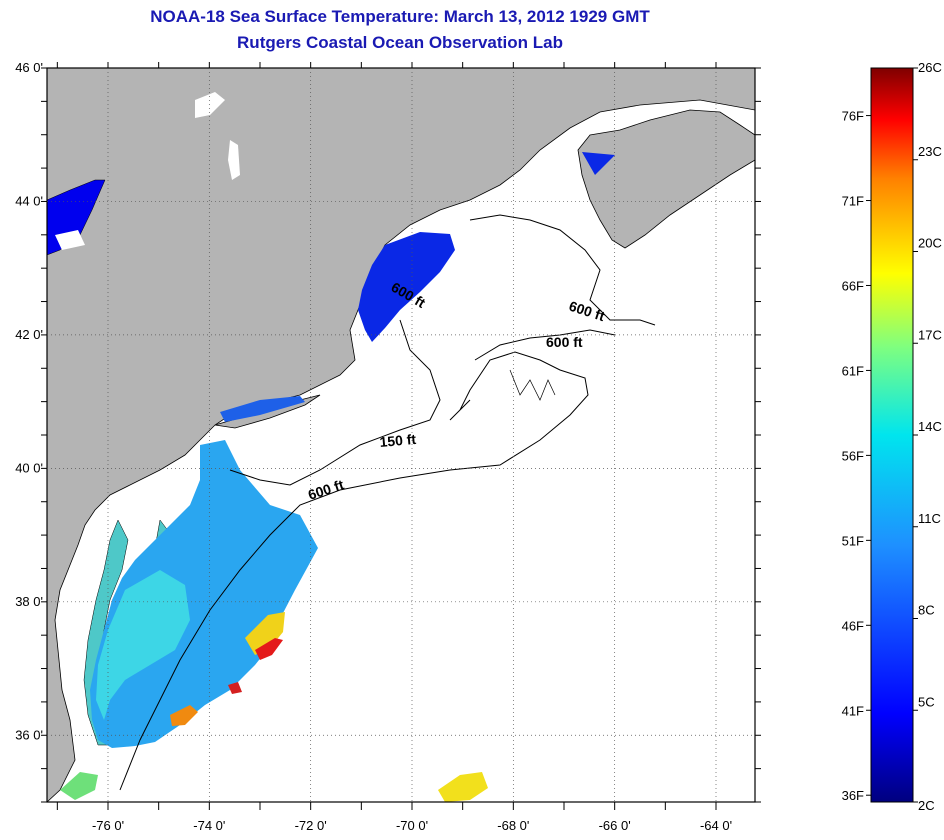  I want to click on sst-south-yellow, so click(463, 787).